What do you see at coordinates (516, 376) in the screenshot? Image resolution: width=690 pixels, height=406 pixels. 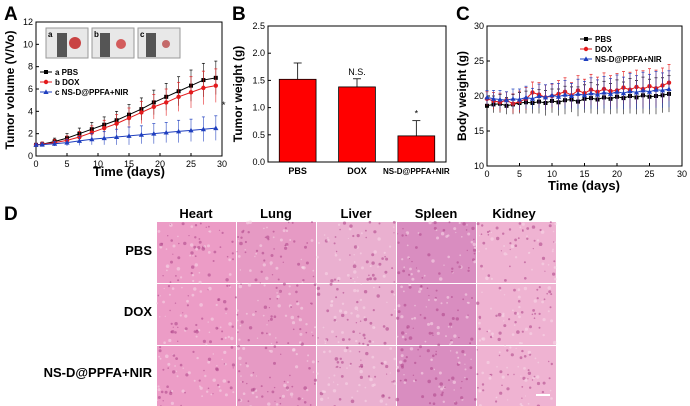 I see `histology-tile` at bounding box center [516, 376].